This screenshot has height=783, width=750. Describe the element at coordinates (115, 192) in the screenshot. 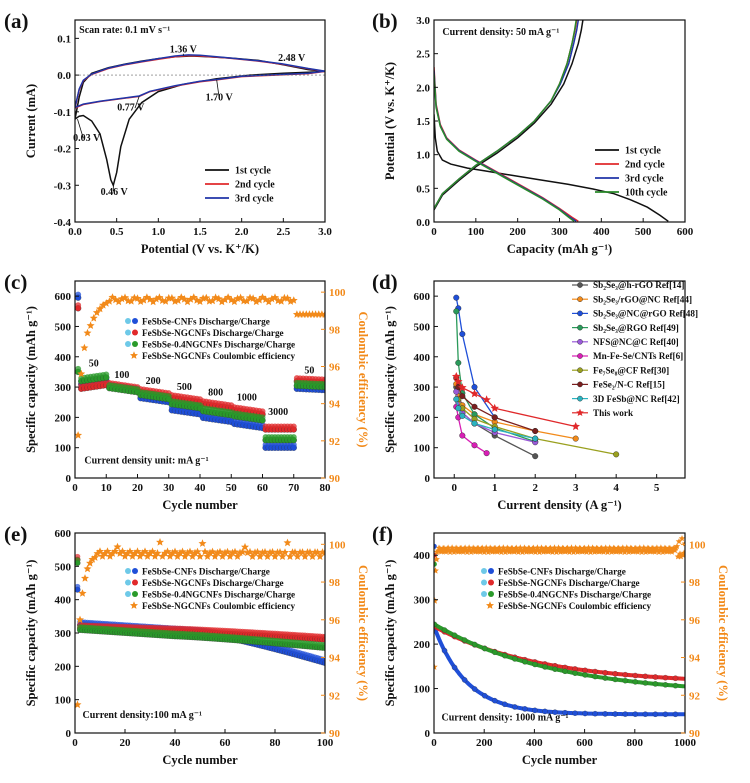

I see `annotation: 0.46 V` at that location.